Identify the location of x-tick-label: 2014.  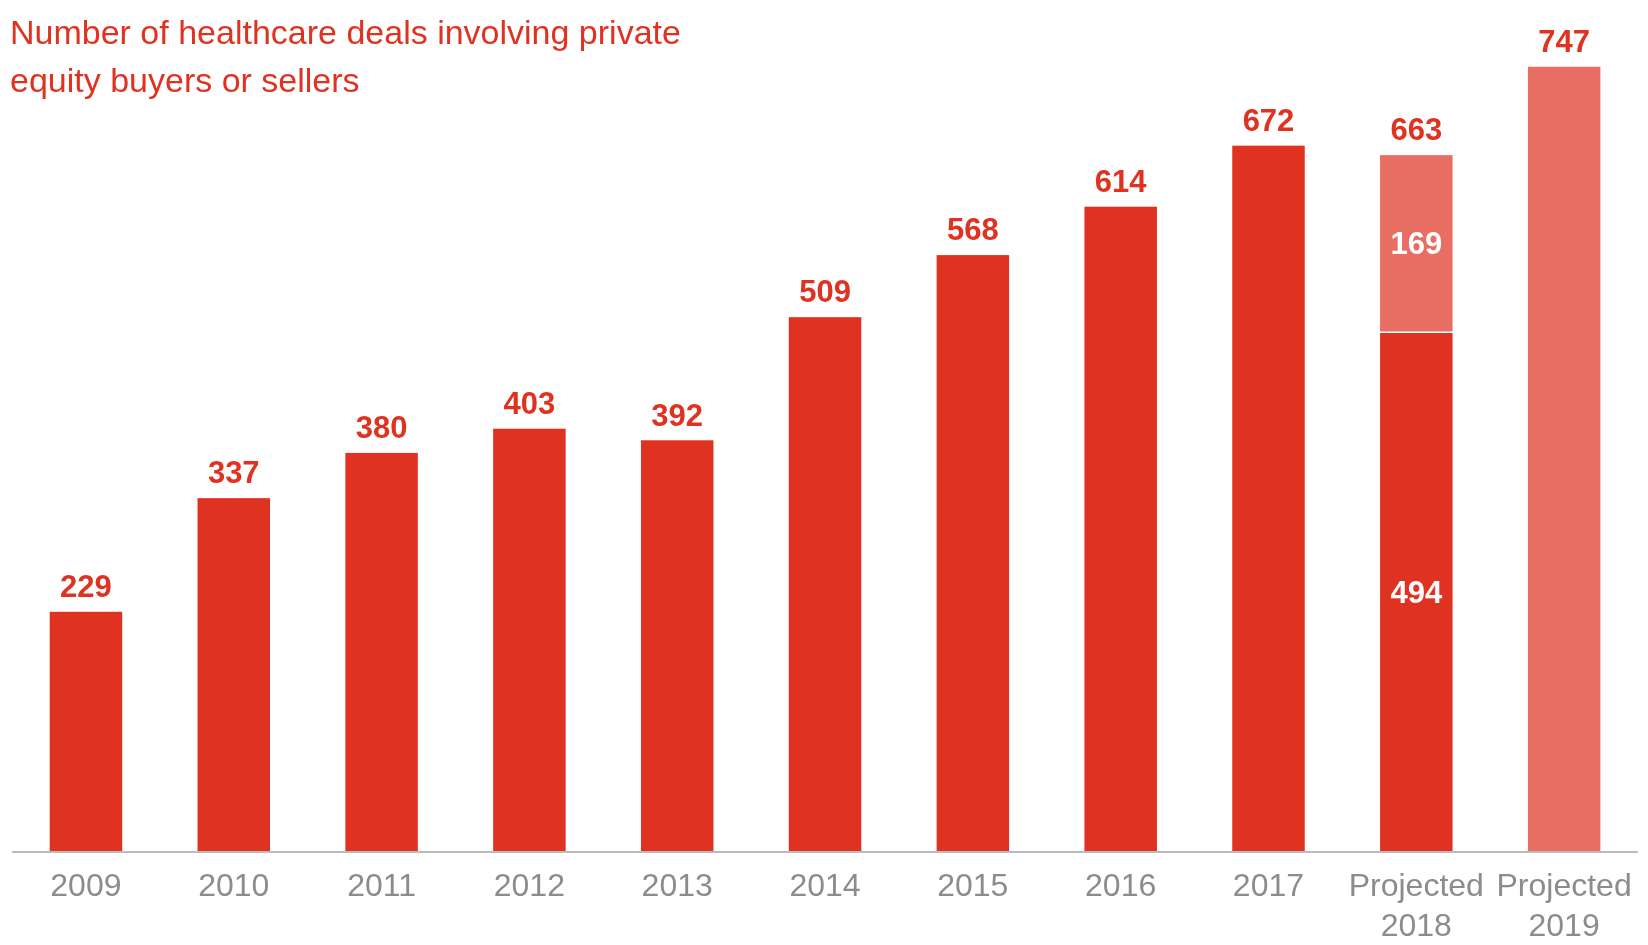
(825, 885).